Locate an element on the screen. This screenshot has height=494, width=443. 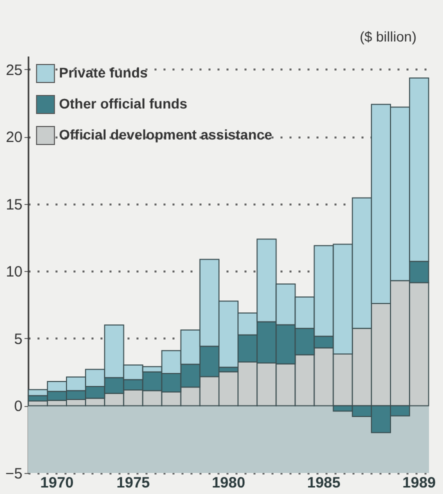
y-tick-label: 0 is located at coordinates (18, 407).